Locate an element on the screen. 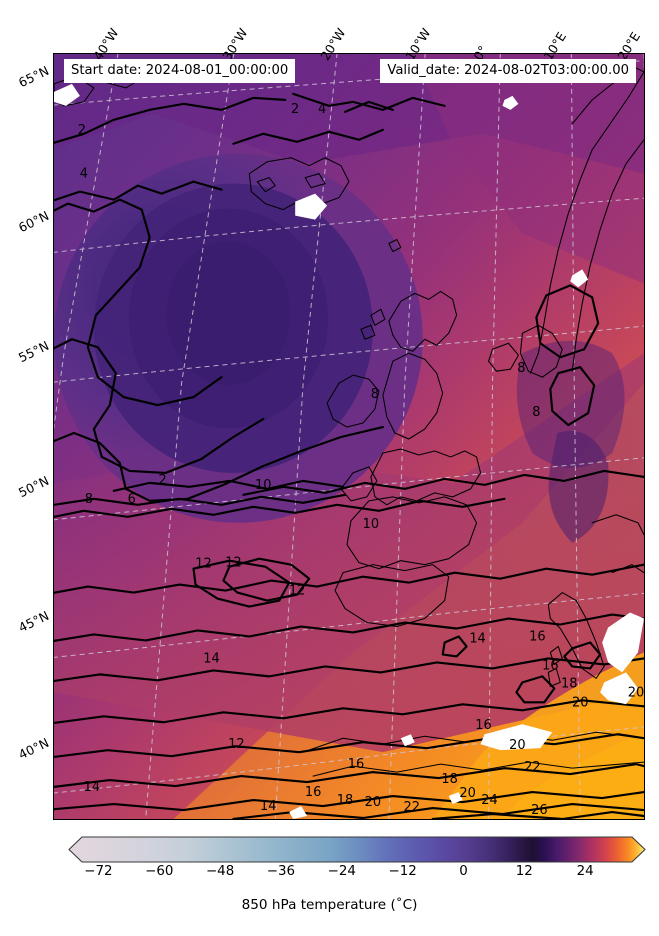 Image resolution: width=659 pixels, height=936 pixels. contour-label-16: 14 is located at coordinates (477, 638).